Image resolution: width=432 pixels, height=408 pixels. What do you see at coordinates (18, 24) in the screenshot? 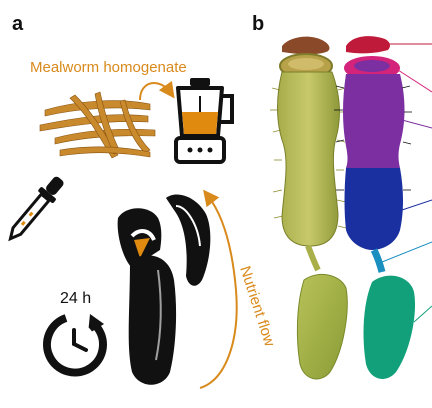
I see `panel-a-label: a` at bounding box center [18, 24].